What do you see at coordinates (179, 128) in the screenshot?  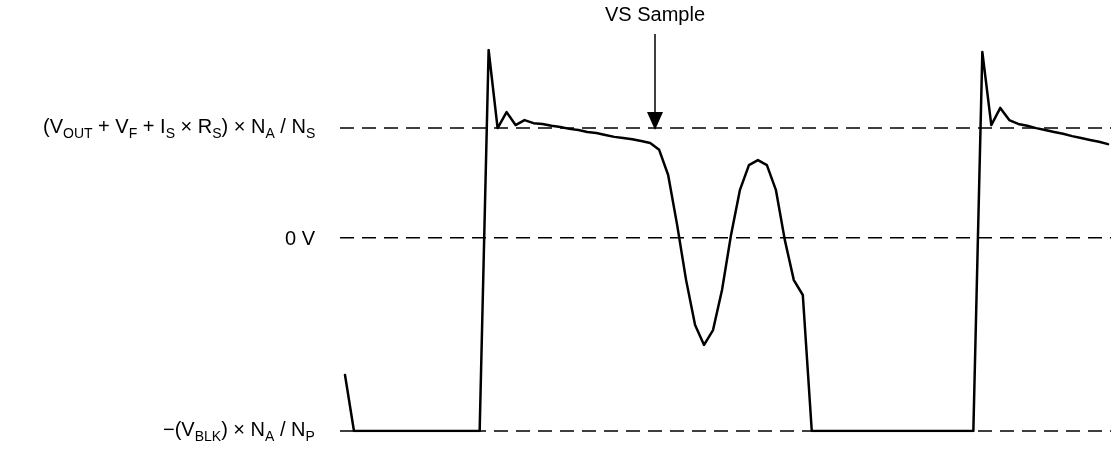 I see `text: (V$_{OUT}$ + V$_{F}$ + I$_{S}$ × R$_{S}$) × N$_{A}$ / N$_{S}$` at bounding box center [179, 128].